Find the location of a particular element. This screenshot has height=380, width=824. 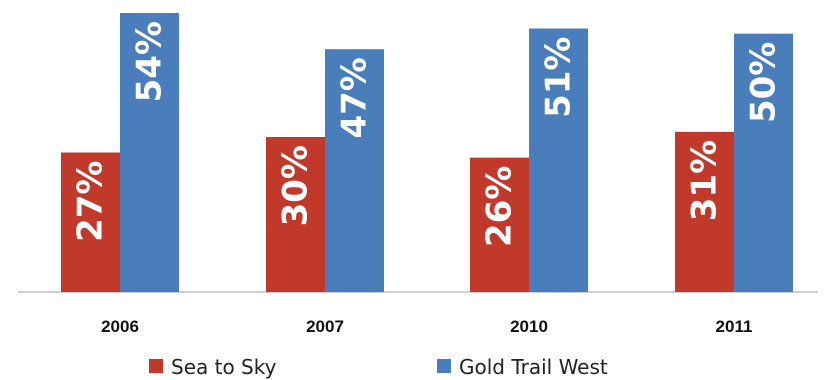

data-label-gold-trail-west-2006: 54% is located at coordinates (150, 61).